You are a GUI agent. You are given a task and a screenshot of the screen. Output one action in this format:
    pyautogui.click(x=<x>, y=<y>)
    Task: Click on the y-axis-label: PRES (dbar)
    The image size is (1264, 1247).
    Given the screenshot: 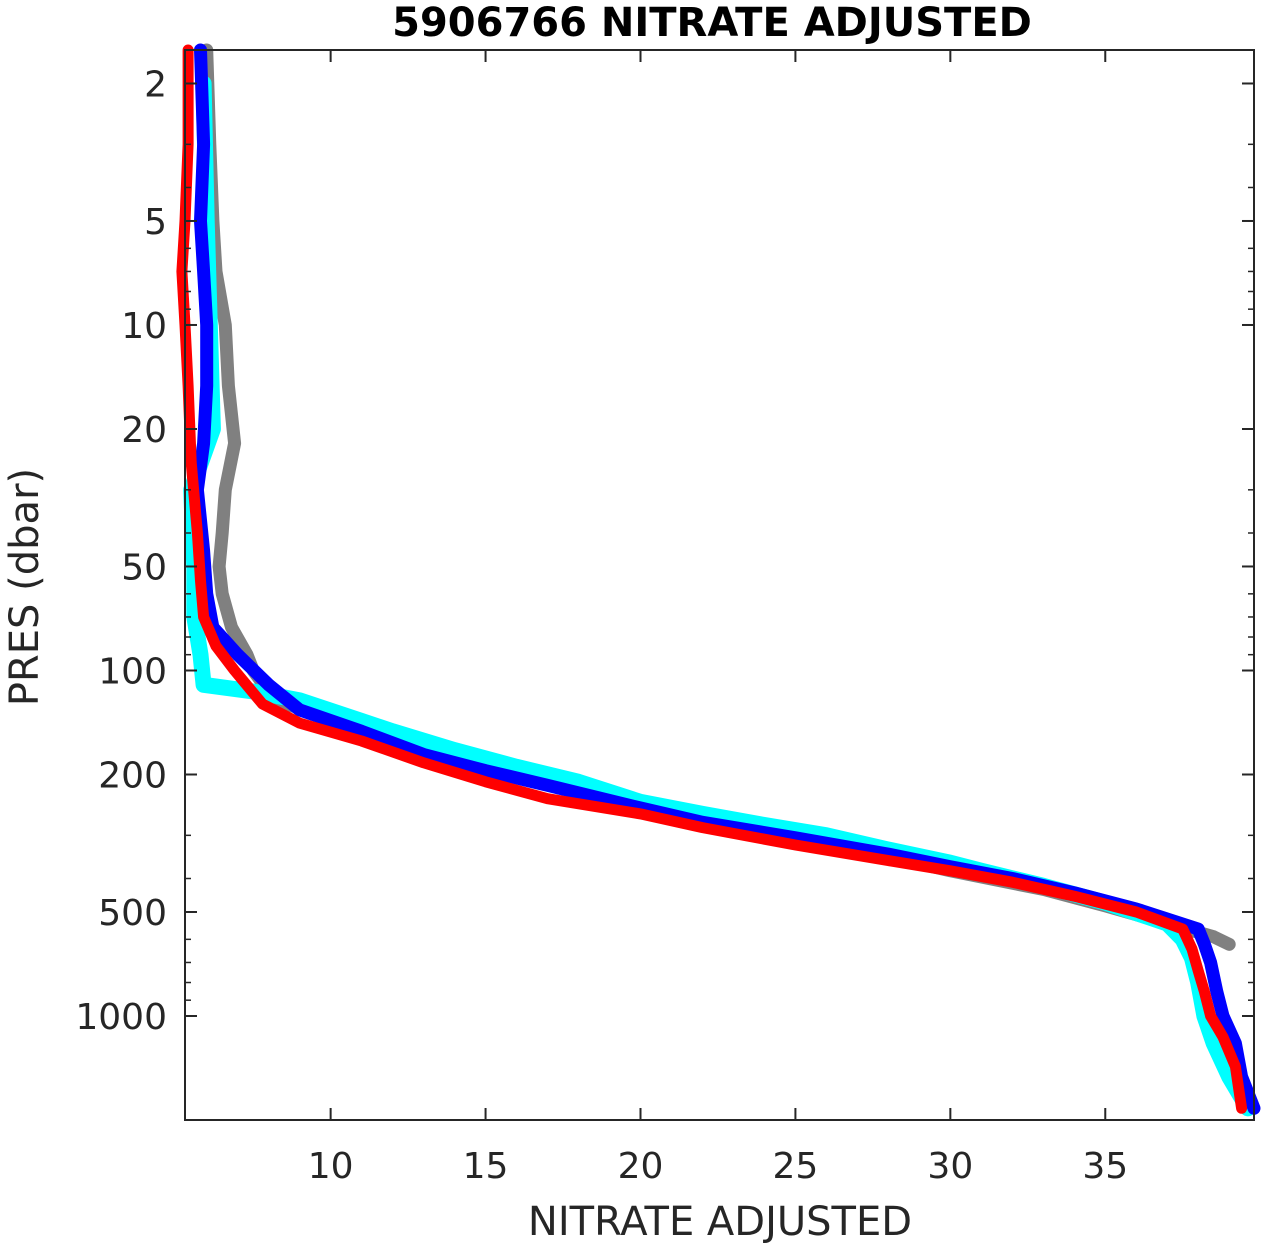 What is the action you would take?
    pyautogui.click(x=25, y=587)
    